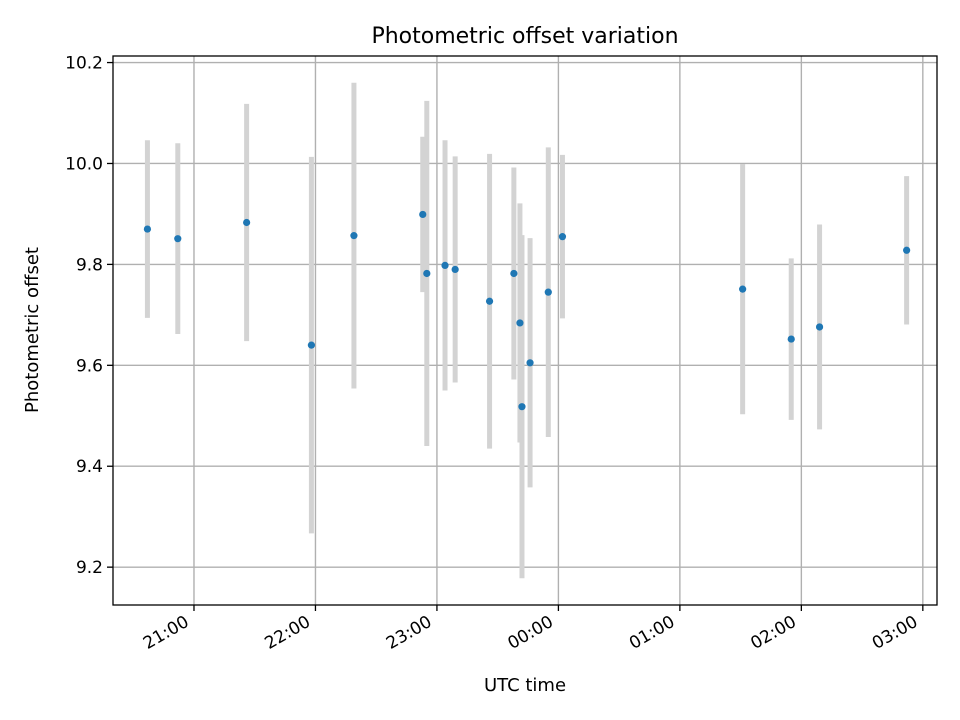  Describe the element at coordinates (288, 633) in the screenshot. I see `x-tick-label: 22:00` at that location.